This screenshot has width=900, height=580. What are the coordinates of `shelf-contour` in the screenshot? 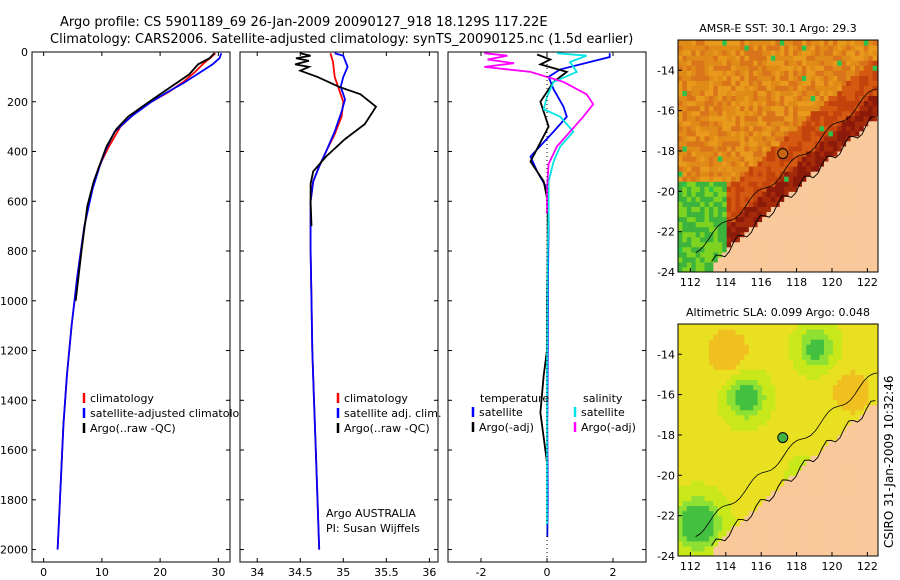 It's located at (786, 454).